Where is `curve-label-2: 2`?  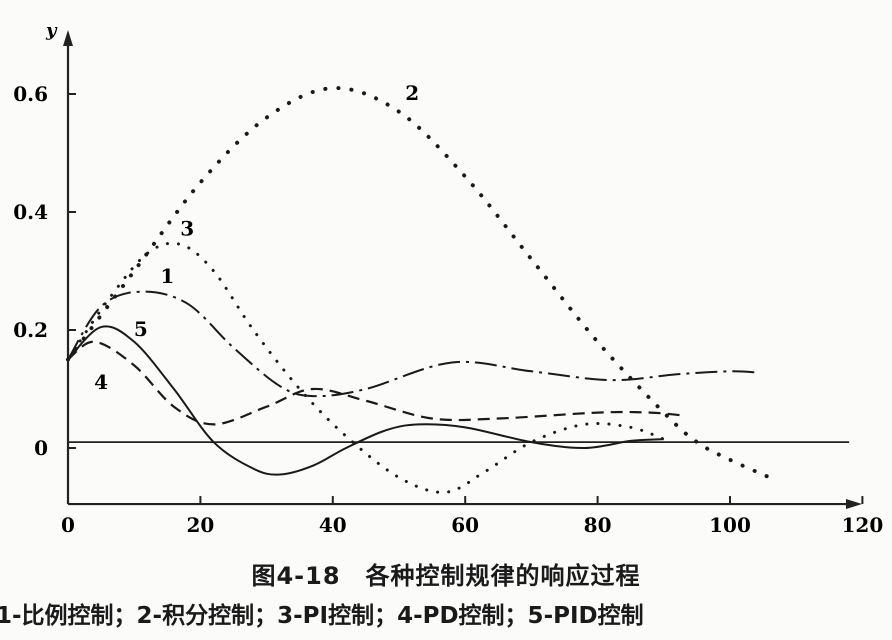
curve-label-2: 2 is located at coordinates (412, 93).